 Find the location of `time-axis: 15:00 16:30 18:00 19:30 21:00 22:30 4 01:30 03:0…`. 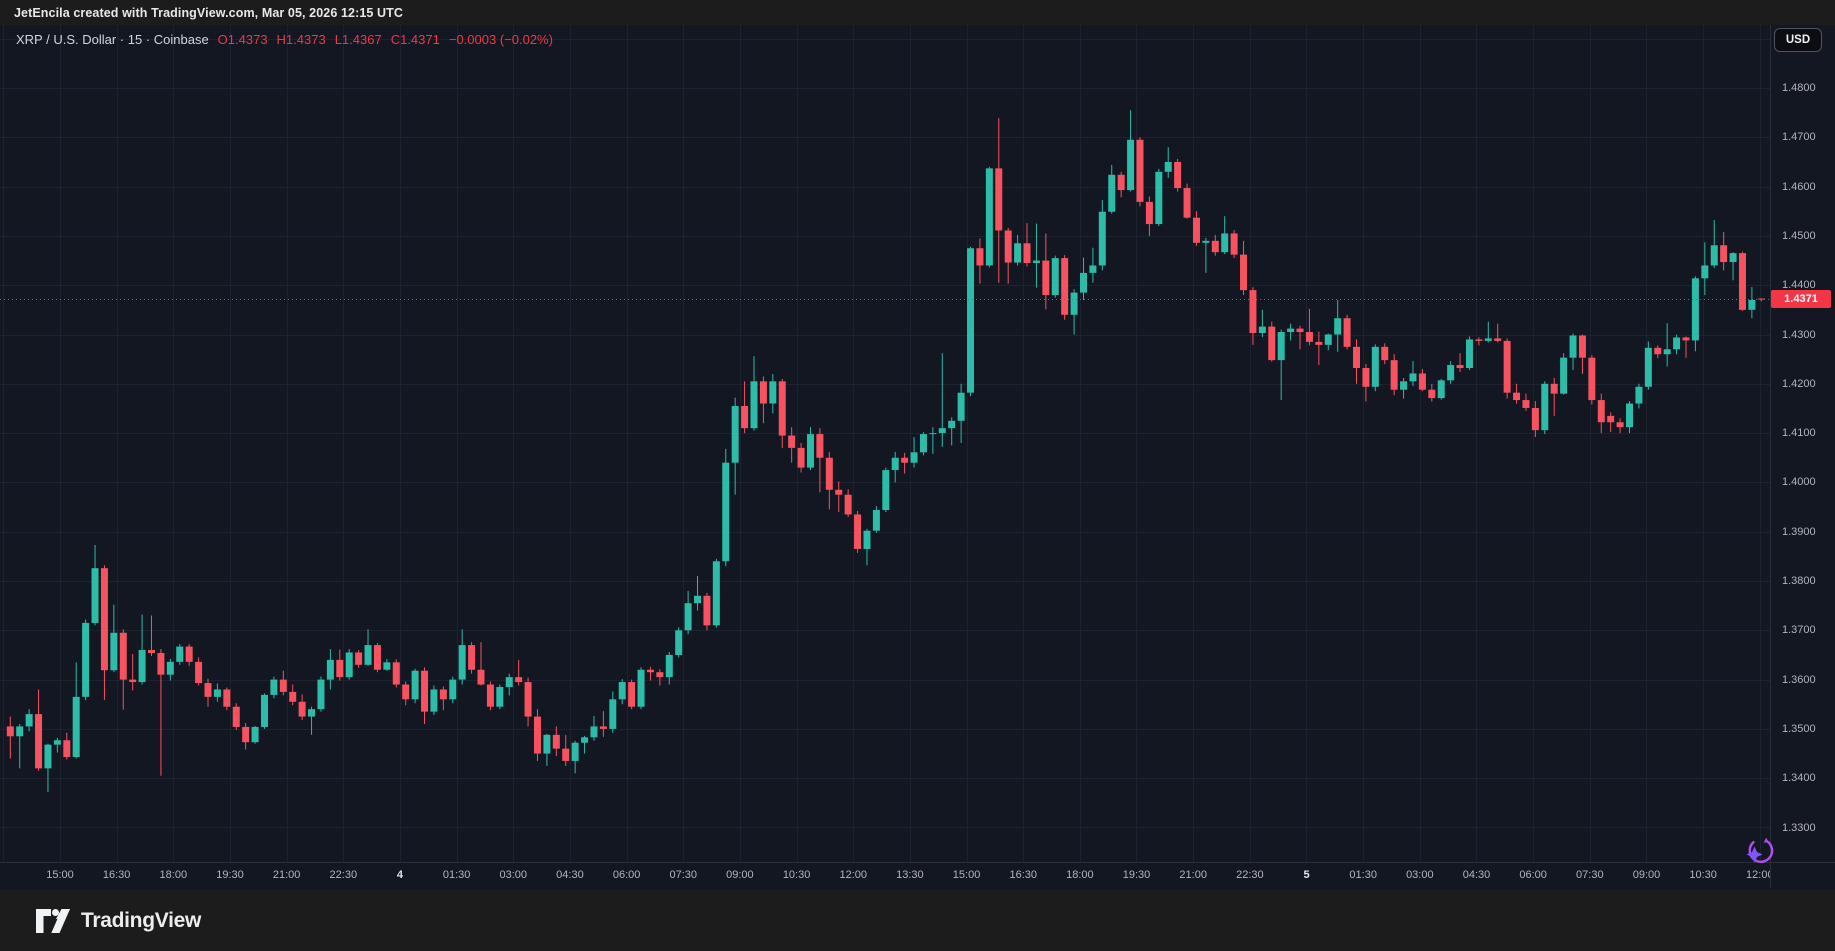

time-axis: 15:00 16:30 18:00 19:30 21:00 22:30 4 01:30 03:0… is located at coordinates (885, 876).